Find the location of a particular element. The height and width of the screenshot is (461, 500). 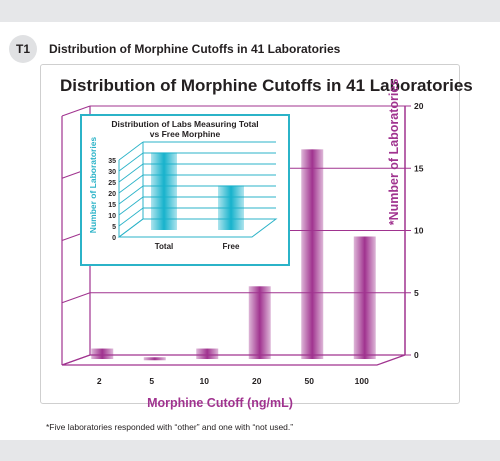

chart-floor is located at coordinates (233, 360).